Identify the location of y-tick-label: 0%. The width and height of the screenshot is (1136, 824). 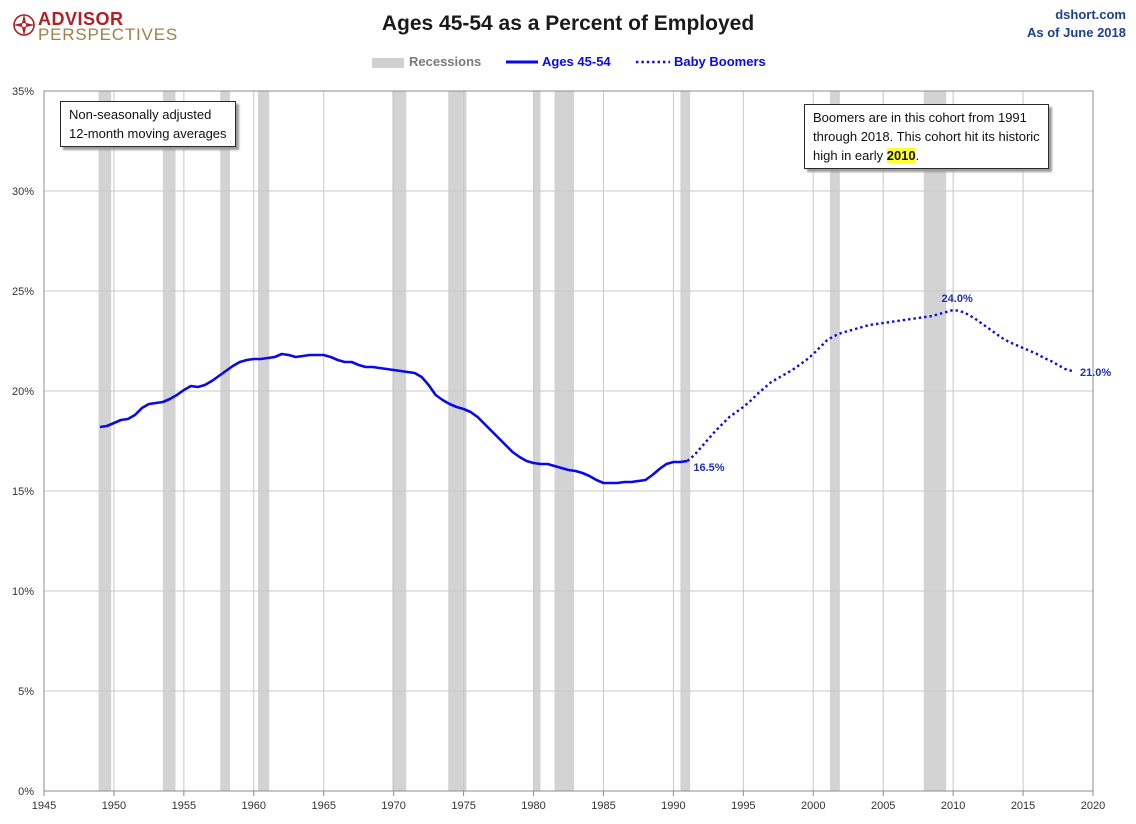
(26, 792).